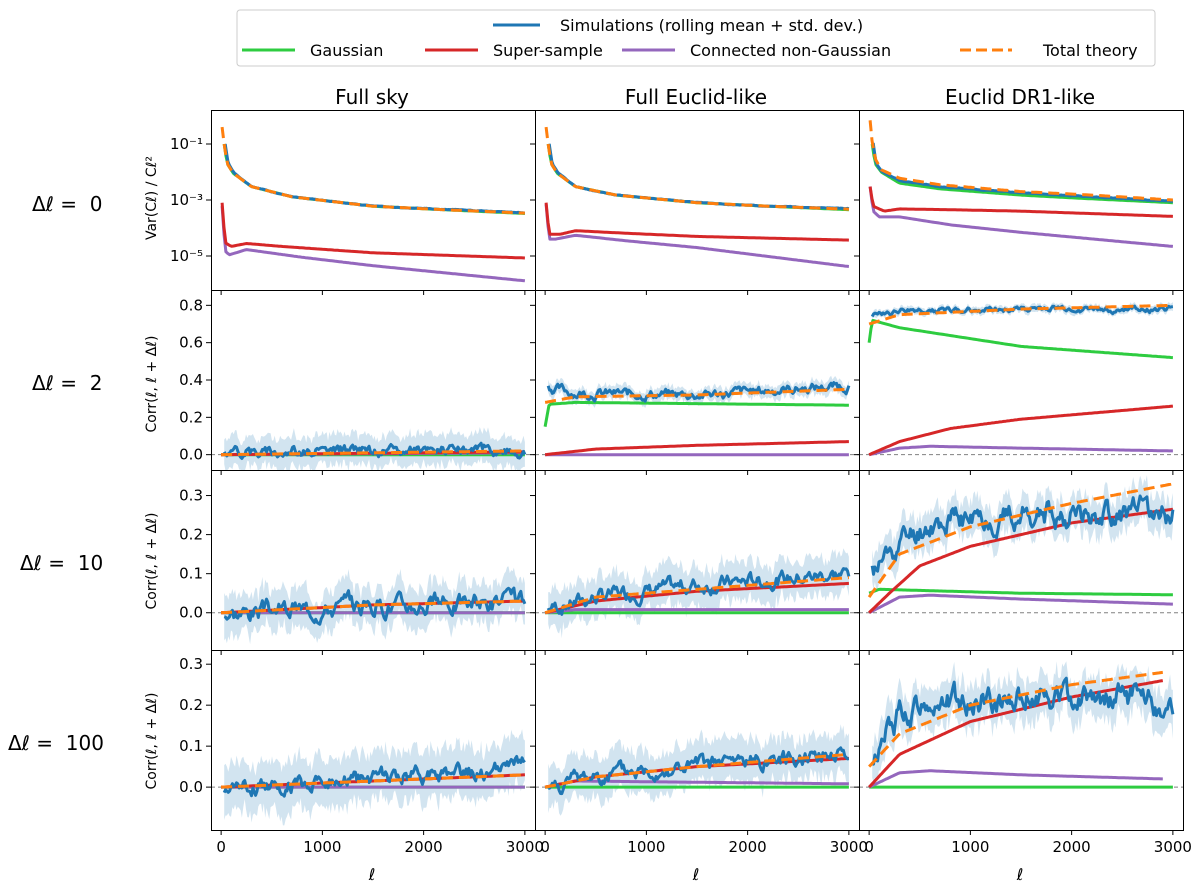 This screenshot has height=890, width=1200. Describe the element at coordinates (1020, 97) in the screenshot. I see `column-title-euclid-dr1: Euclid DR1-like` at that location.